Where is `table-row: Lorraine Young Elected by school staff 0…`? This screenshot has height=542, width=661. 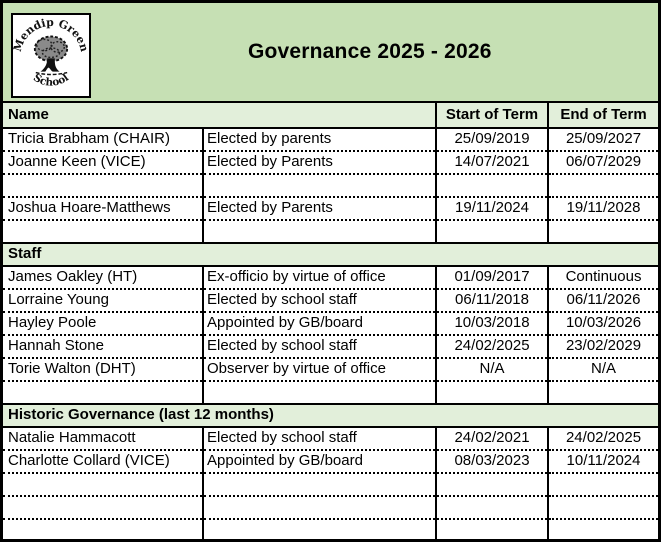 table-row: Lorraine Young Elected by school staff 0… is located at coordinates (330, 301).